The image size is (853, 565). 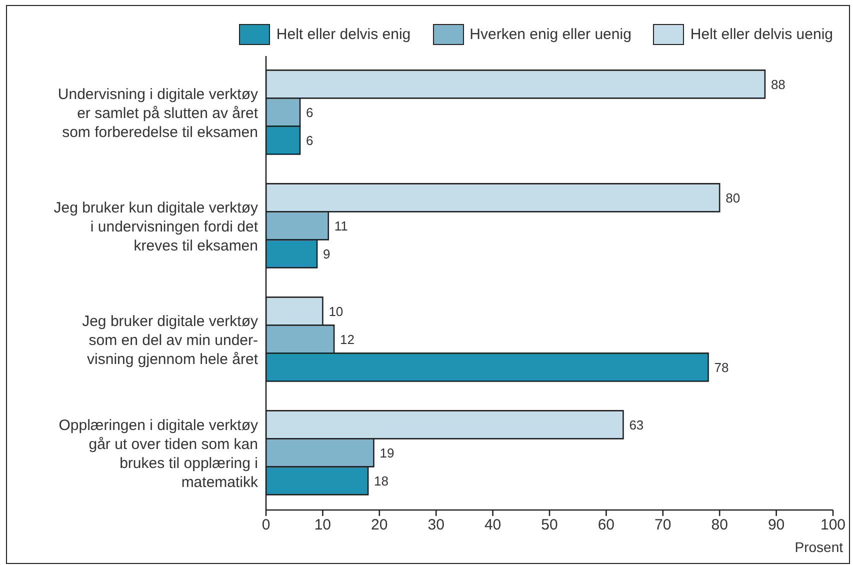 What do you see at coordinates (719, 525) in the screenshot?
I see `x-tick-label: 80` at bounding box center [719, 525].